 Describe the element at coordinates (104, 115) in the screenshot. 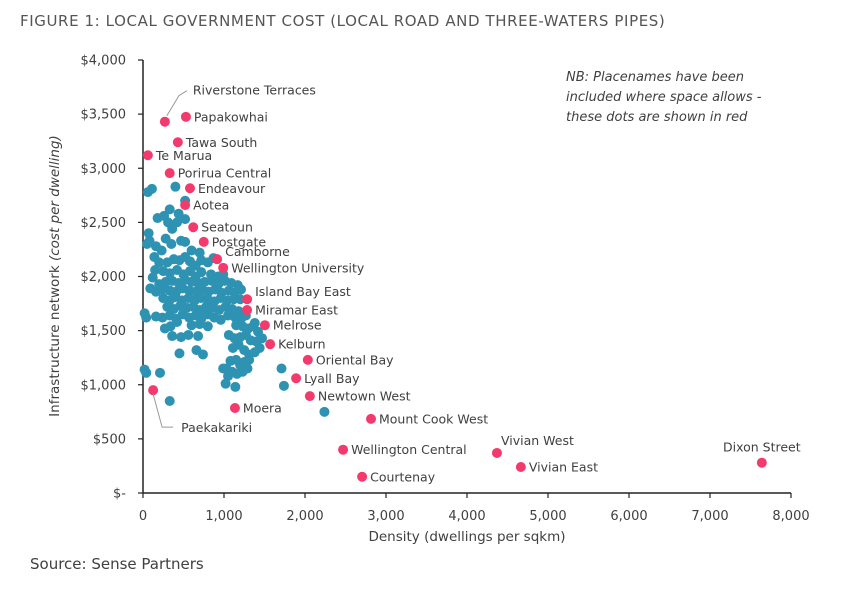

I see `y-tick-label: $3,500` at that location.